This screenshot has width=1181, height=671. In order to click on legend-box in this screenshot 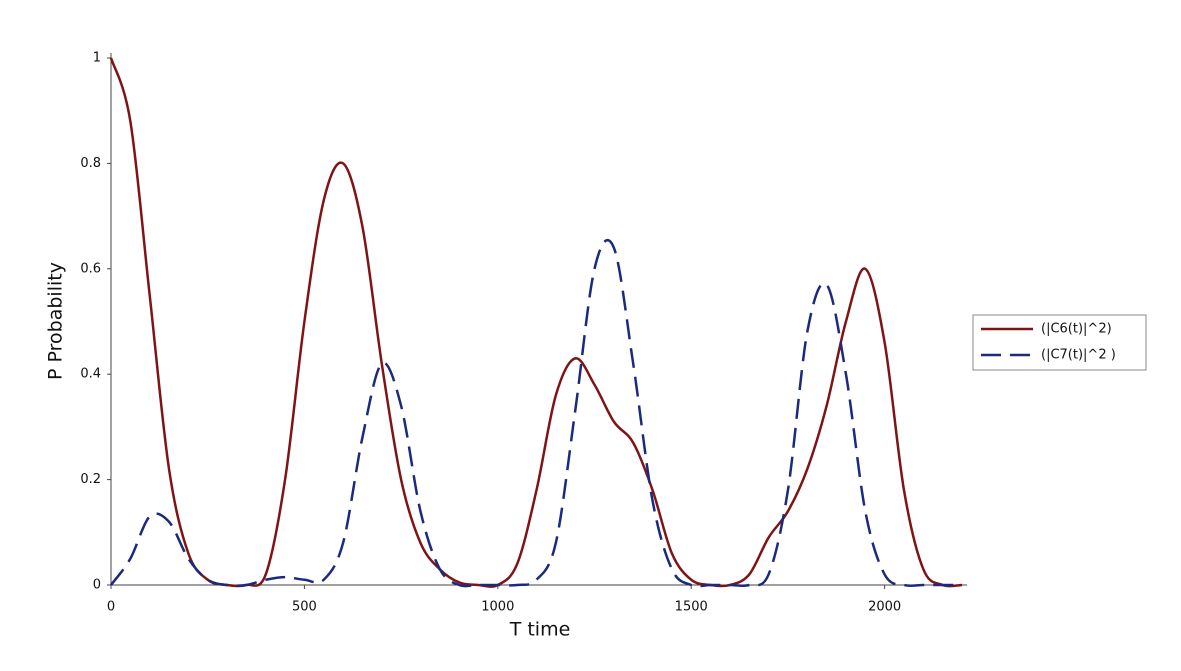, I will do `click(1059, 342)`.